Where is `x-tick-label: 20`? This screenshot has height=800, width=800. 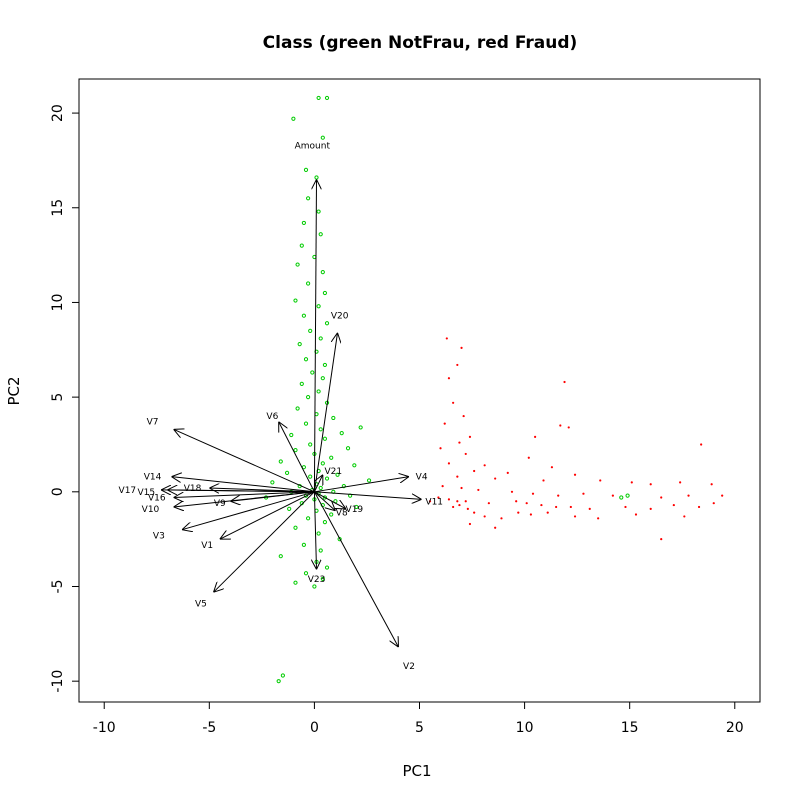
x-tick-label: 20 is located at coordinates (735, 728).